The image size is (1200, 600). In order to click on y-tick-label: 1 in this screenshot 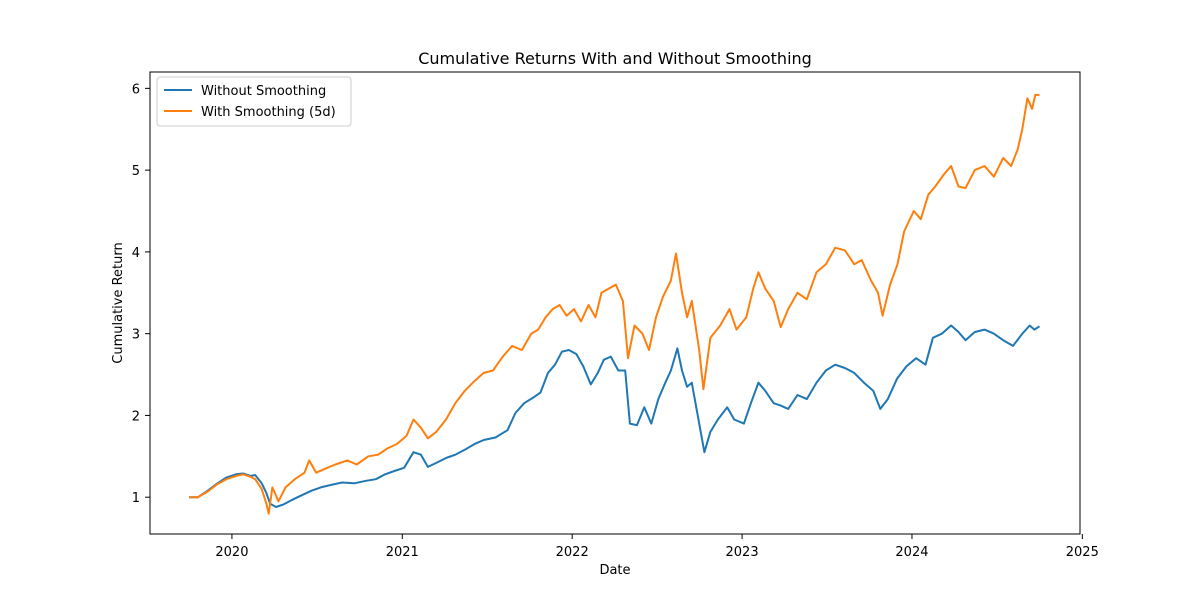, I will do `click(136, 498)`.